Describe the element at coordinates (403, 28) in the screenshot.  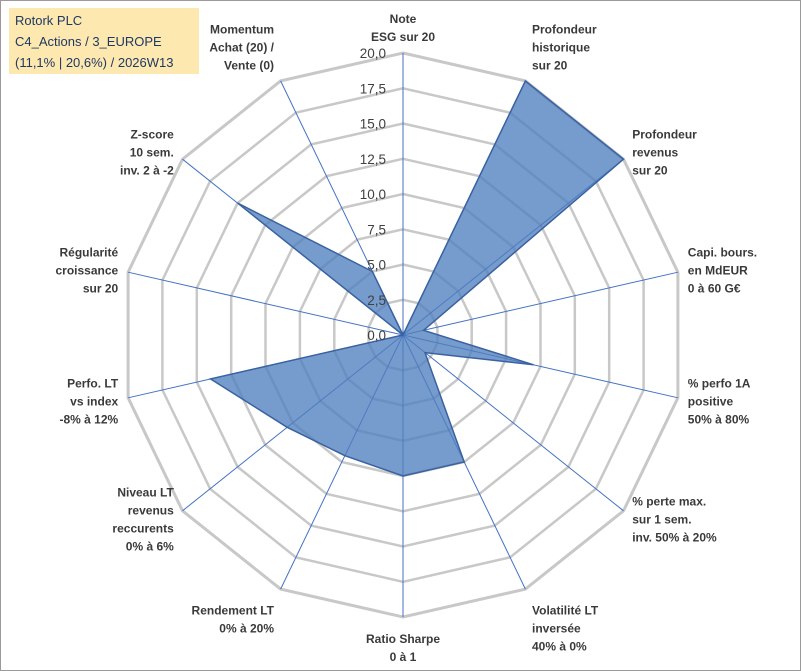
I see `axis-label: Note ESG sur 20` at that location.